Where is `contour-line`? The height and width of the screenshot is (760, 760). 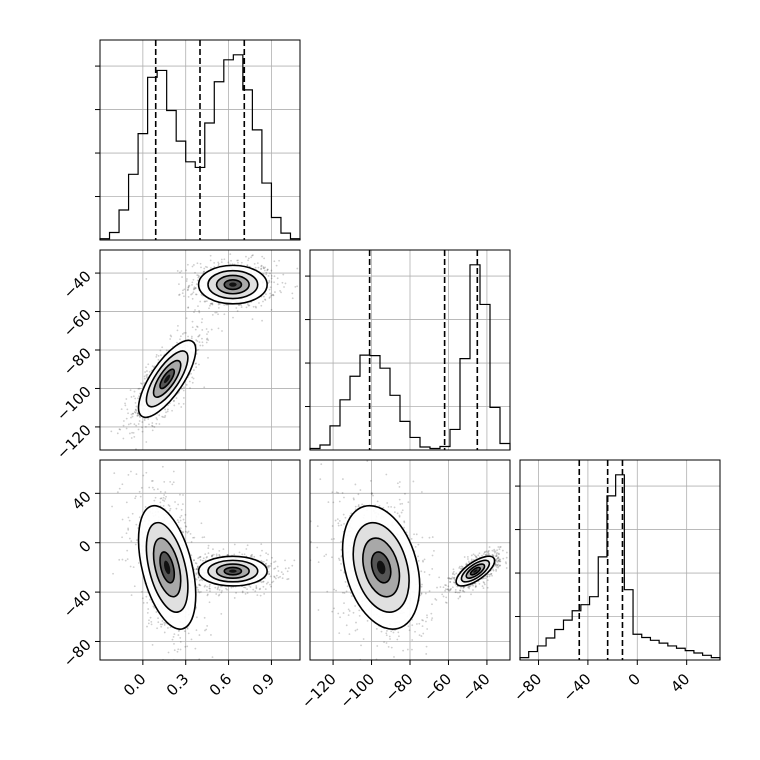
contour-line is located at coordinates (167, 567).